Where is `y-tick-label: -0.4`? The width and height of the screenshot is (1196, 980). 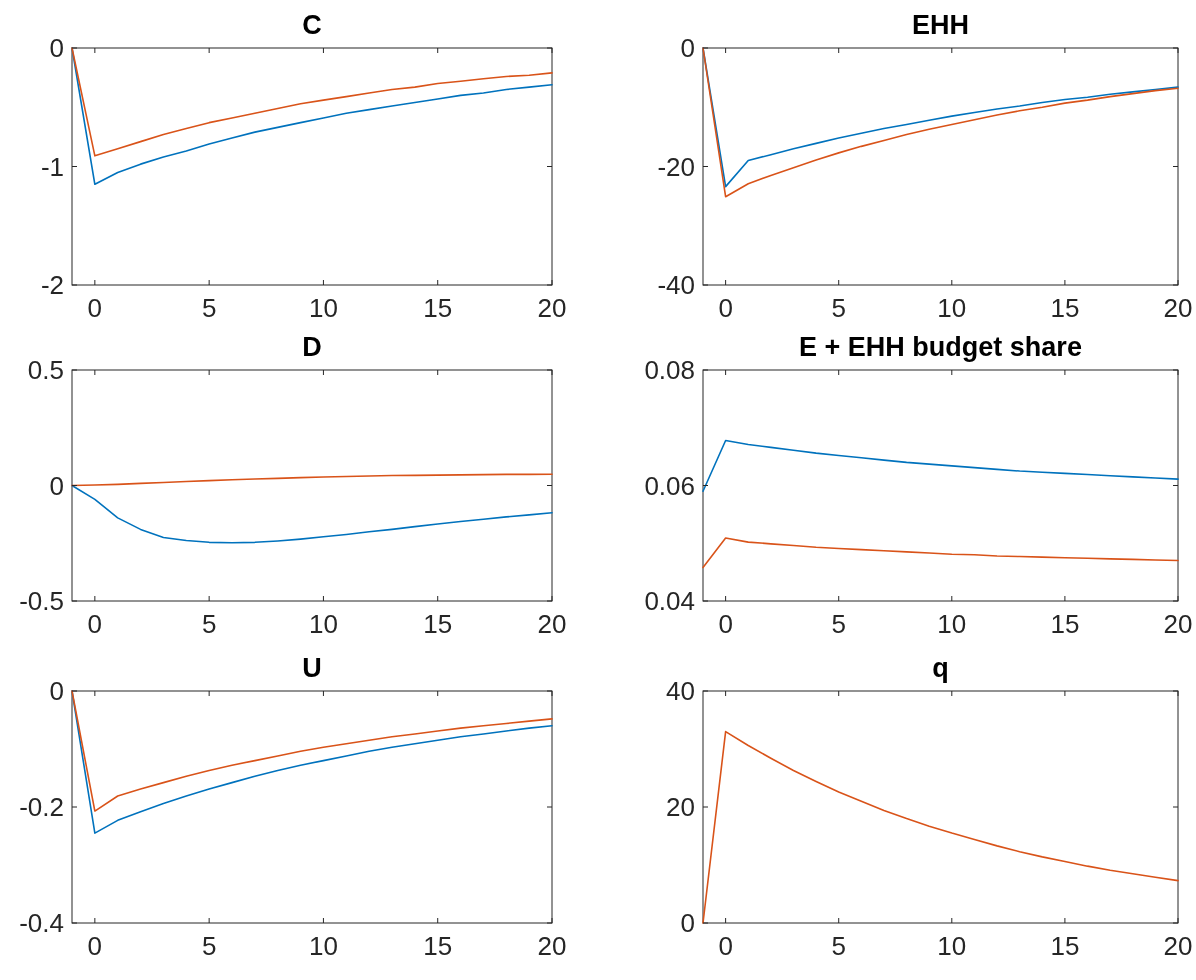
y-tick-label: -0.4 is located at coordinates (41, 923).